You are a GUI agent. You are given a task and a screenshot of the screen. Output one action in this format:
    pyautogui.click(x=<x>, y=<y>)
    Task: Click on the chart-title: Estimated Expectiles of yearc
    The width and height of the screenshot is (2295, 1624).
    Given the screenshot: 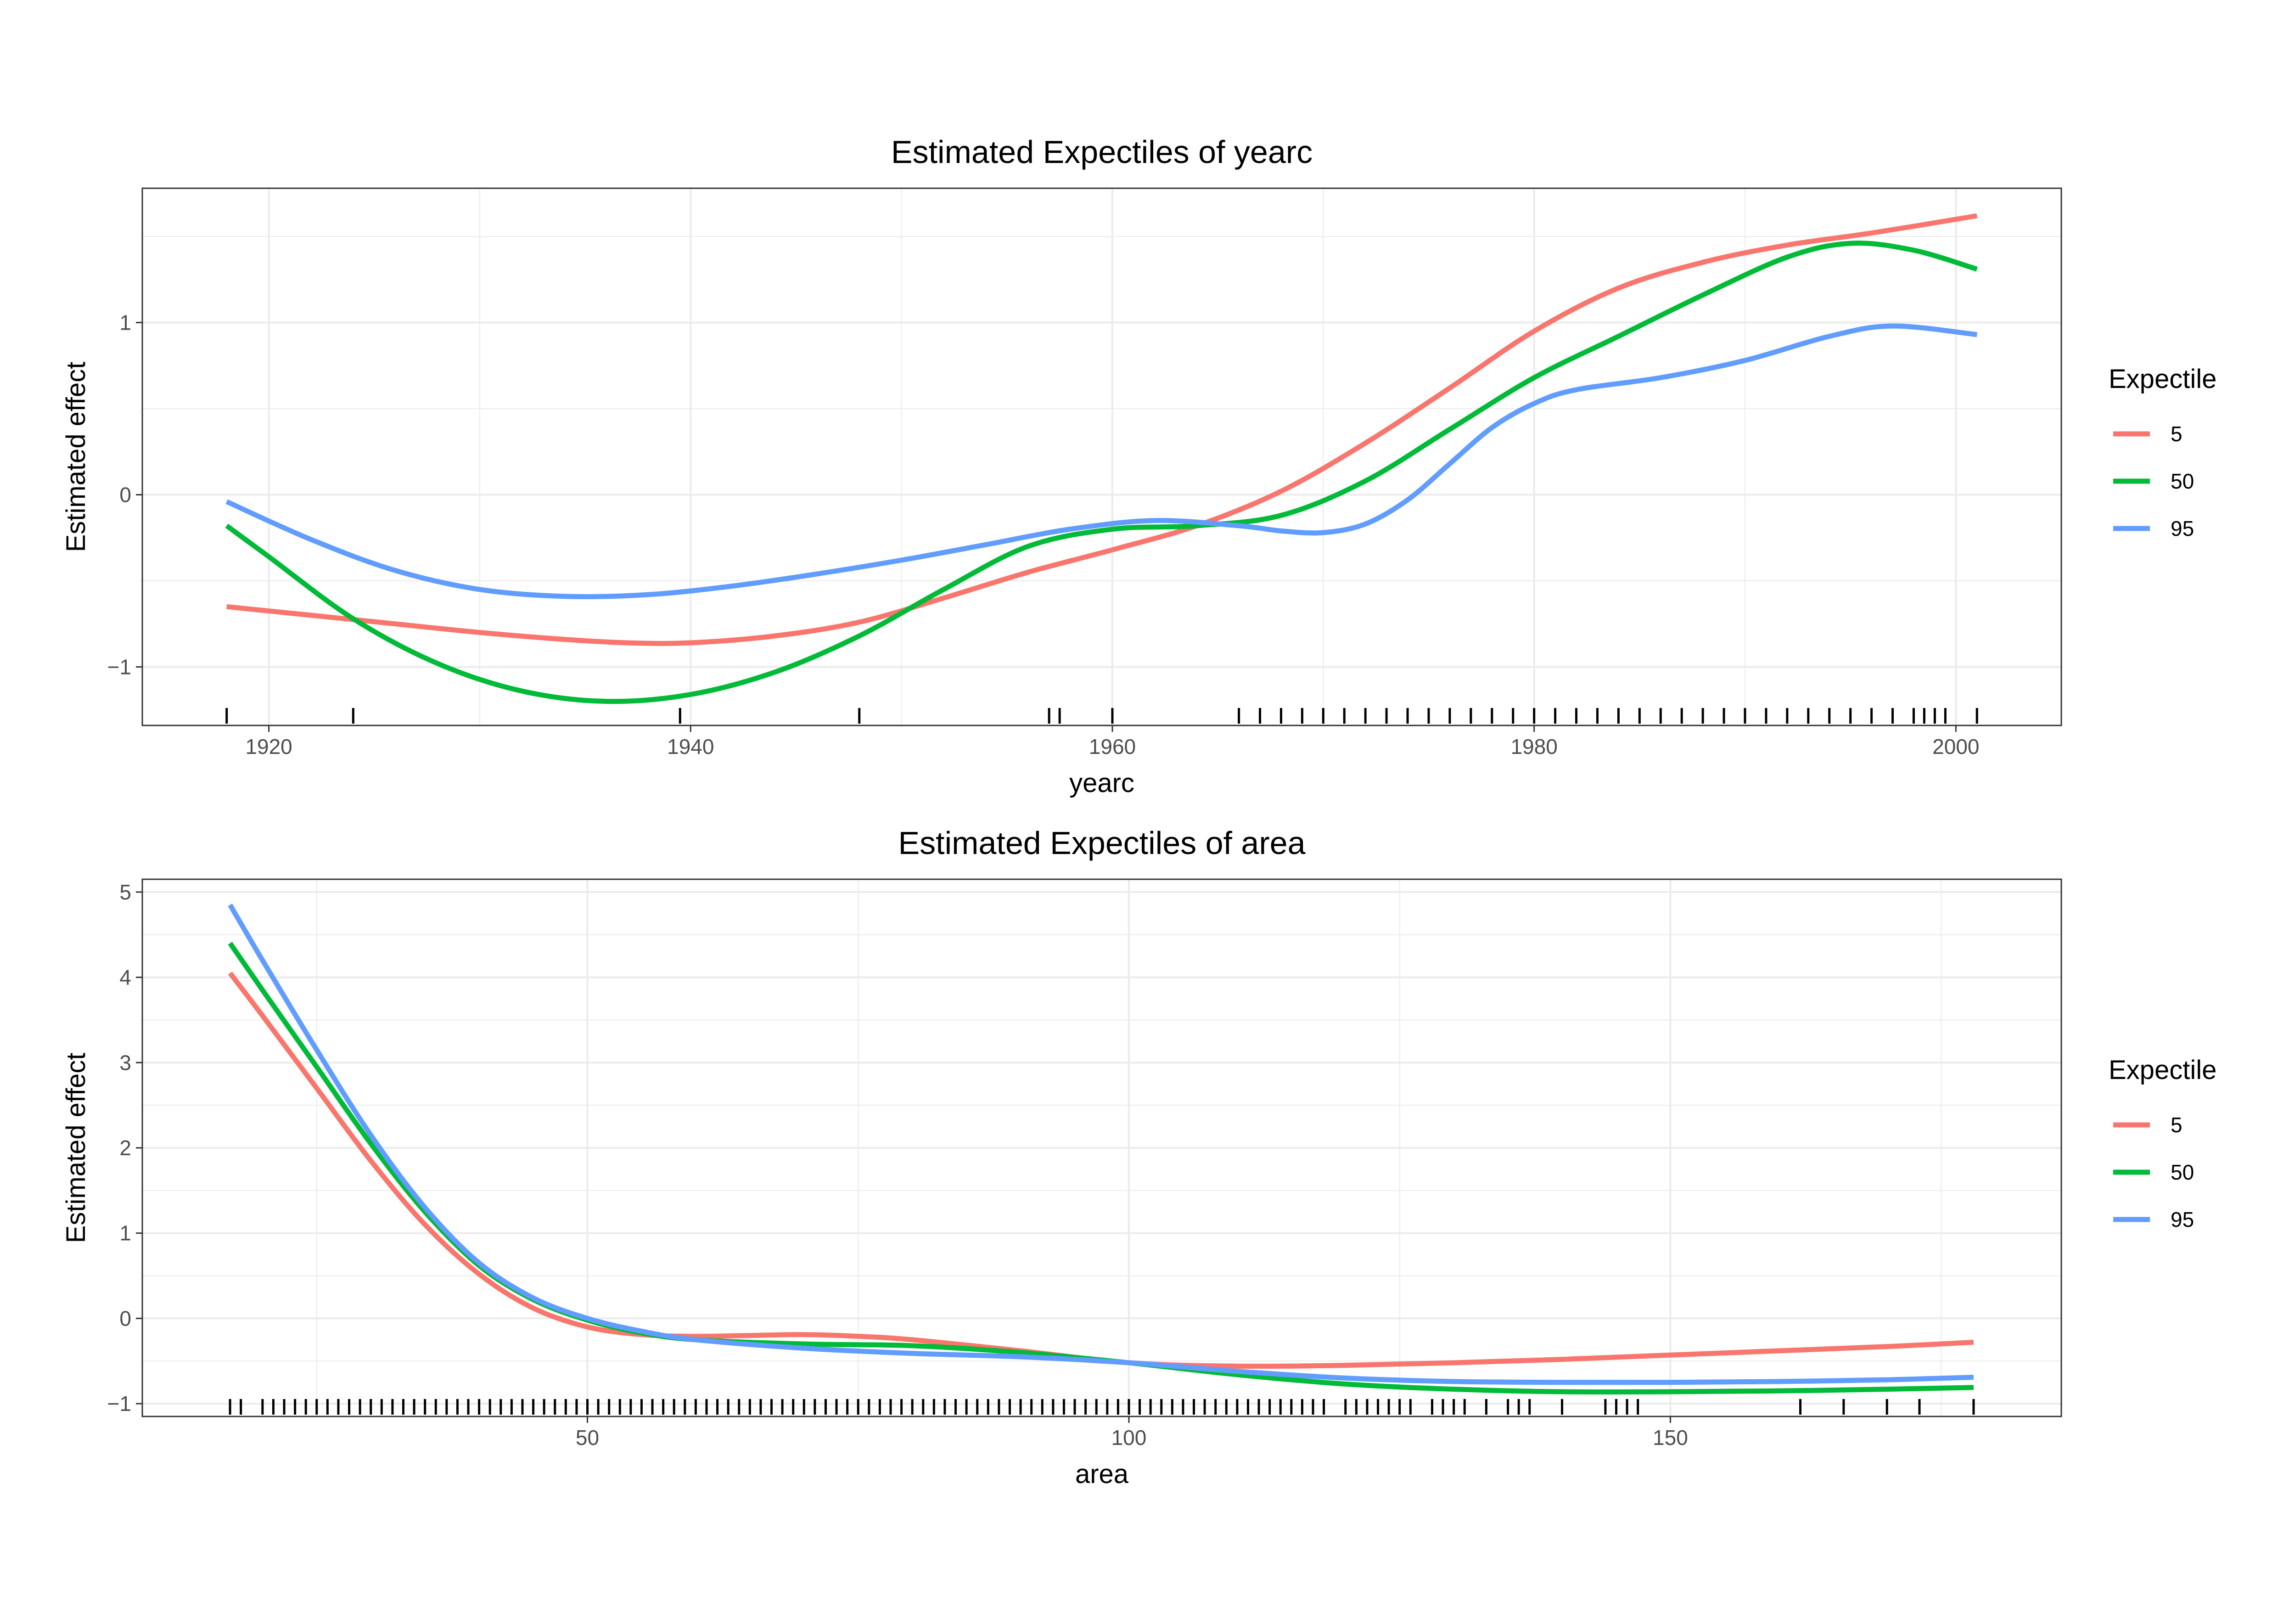 What is the action you would take?
    pyautogui.click(x=1102, y=152)
    